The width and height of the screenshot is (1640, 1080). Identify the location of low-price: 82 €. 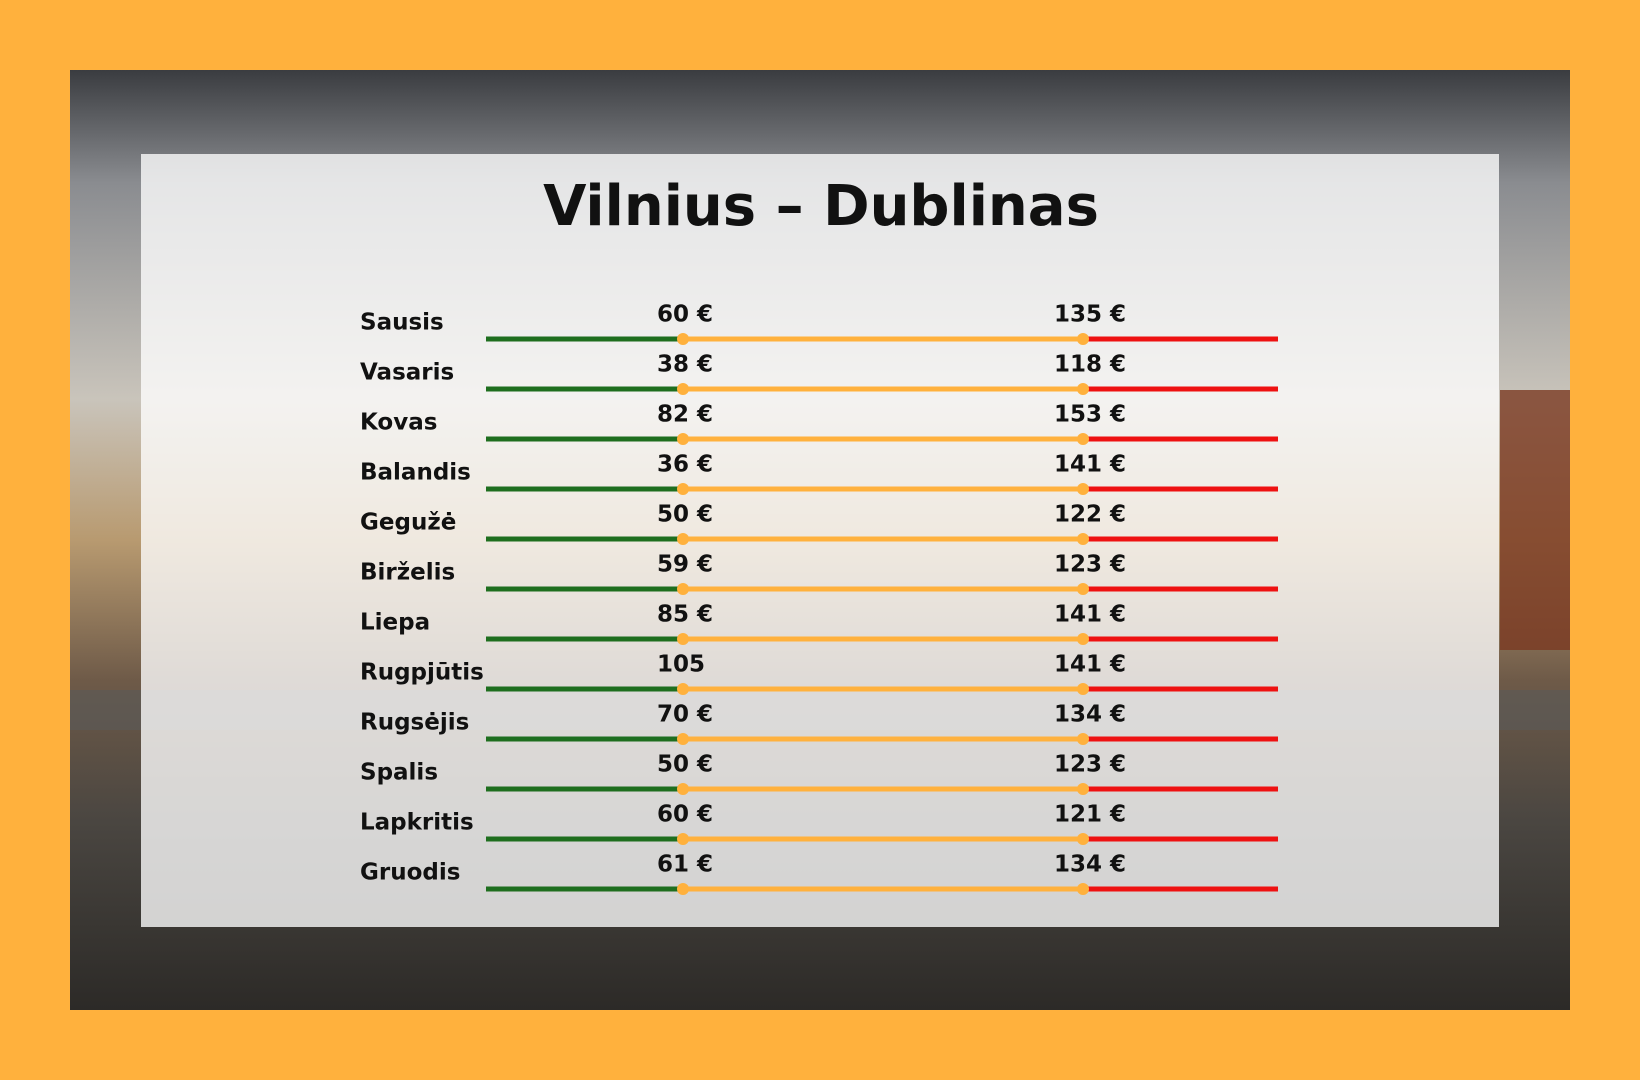
(685, 415).